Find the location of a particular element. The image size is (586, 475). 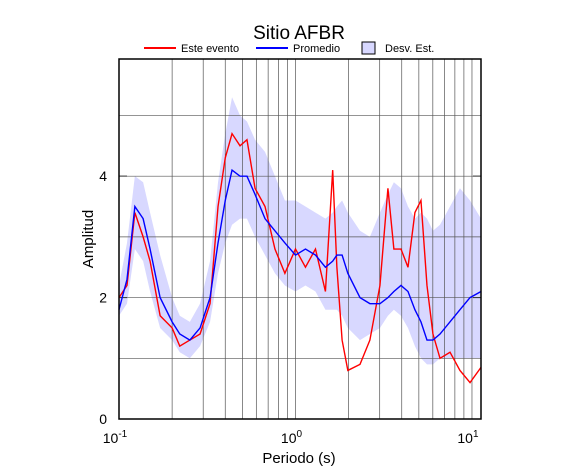

x-tick-label: 10⁰ is located at coordinates (292, 437).